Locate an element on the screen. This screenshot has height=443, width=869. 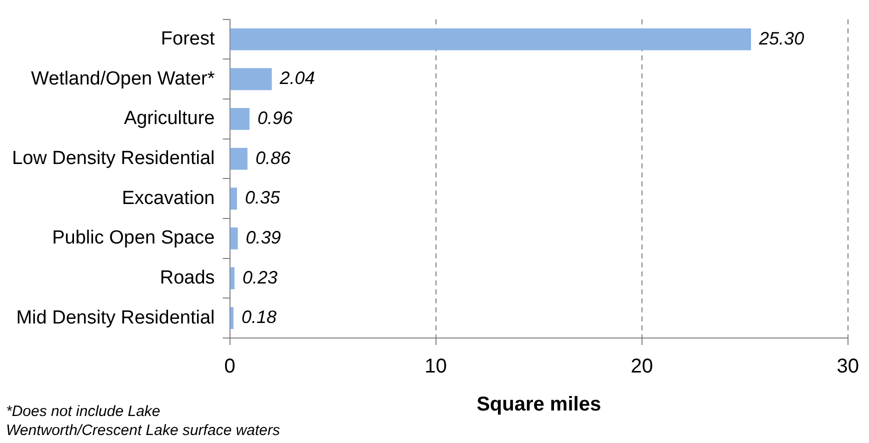
y-tick-label: Low Density Residential is located at coordinates (113, 159).